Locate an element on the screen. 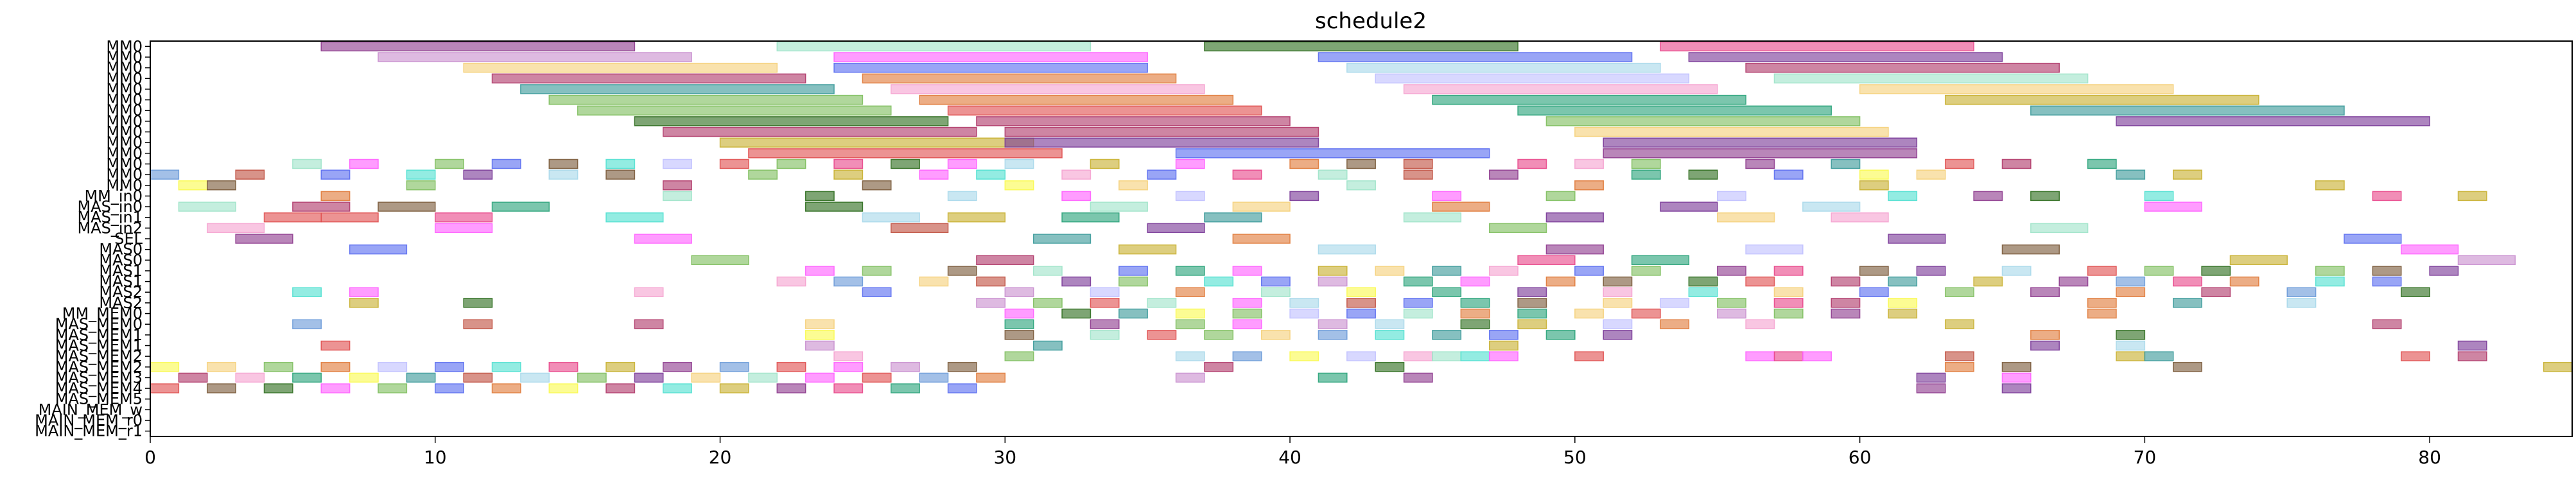  y-tick-label-23: MAS2 is located at coordinates (121, 292).